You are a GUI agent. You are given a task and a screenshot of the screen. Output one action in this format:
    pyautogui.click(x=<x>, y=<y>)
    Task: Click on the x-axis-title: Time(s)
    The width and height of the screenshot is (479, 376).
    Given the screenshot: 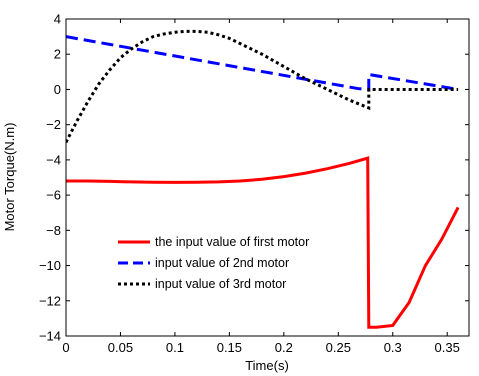 What is the action you would take?
    pyautogui.click(x=267, y=365)
    